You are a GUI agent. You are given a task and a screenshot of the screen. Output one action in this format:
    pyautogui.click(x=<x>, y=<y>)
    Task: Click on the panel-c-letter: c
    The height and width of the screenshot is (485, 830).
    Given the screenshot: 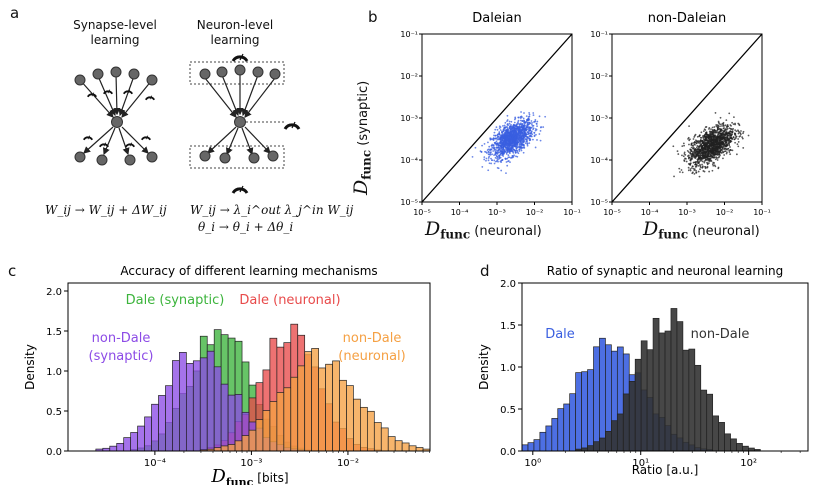 What is the action you would take?
    pyautogui.click(x=12, y=271)
    